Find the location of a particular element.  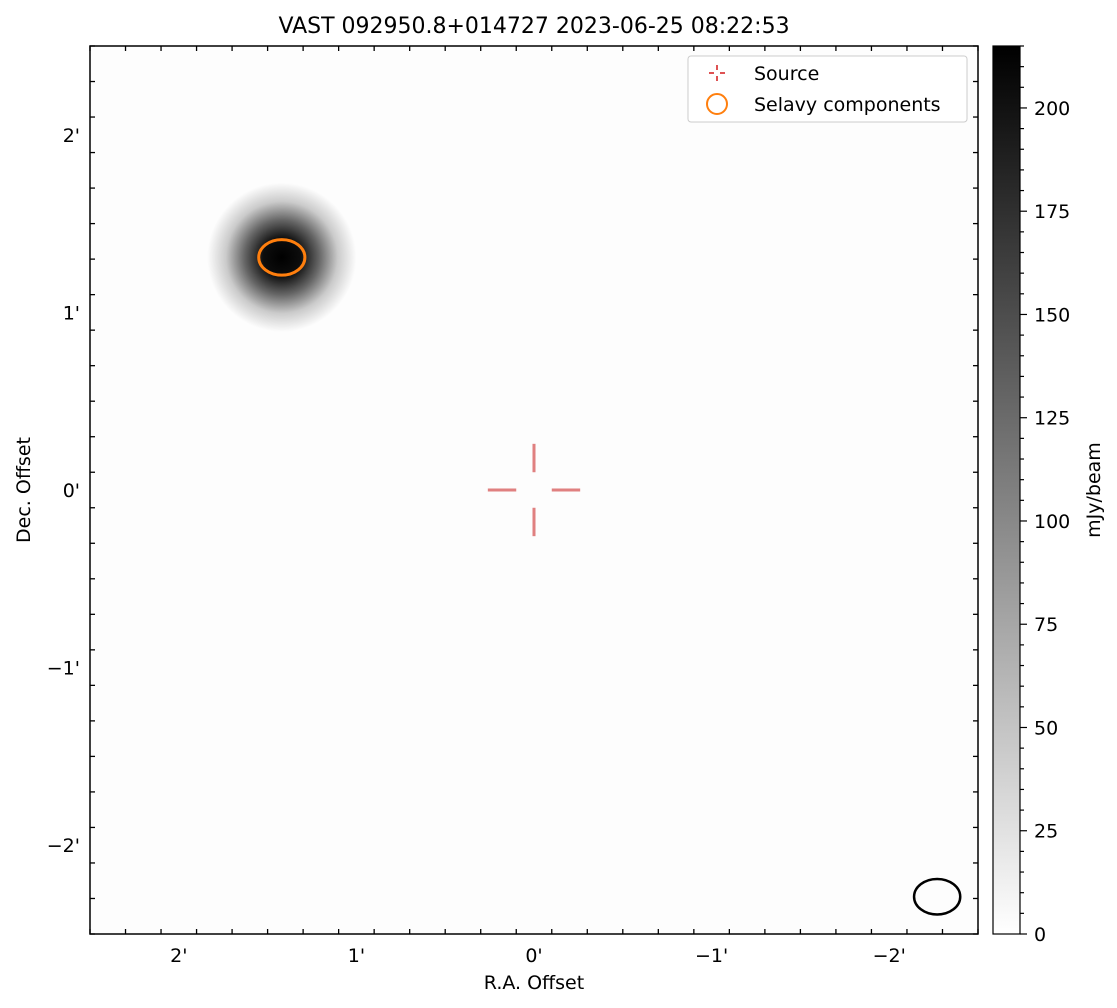

legend: Source Selavy components is located at coordinates (827, 89).